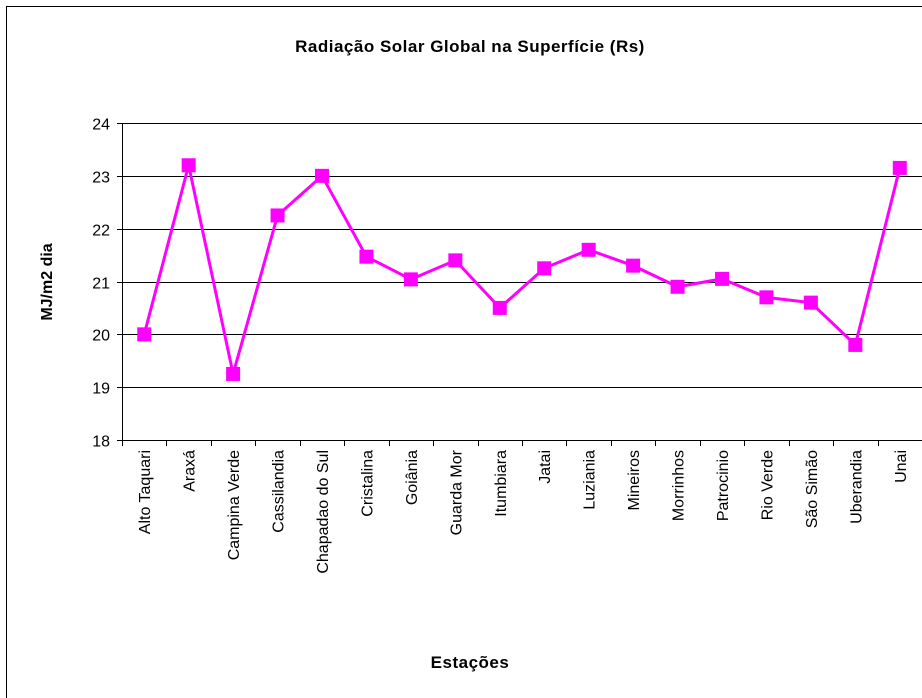 Image resolution: width=922 pixels, height=698 pixels. Describe the element at coordinates (101, 125) in the screenshot. I see `y-tick-label: 24` at that location.